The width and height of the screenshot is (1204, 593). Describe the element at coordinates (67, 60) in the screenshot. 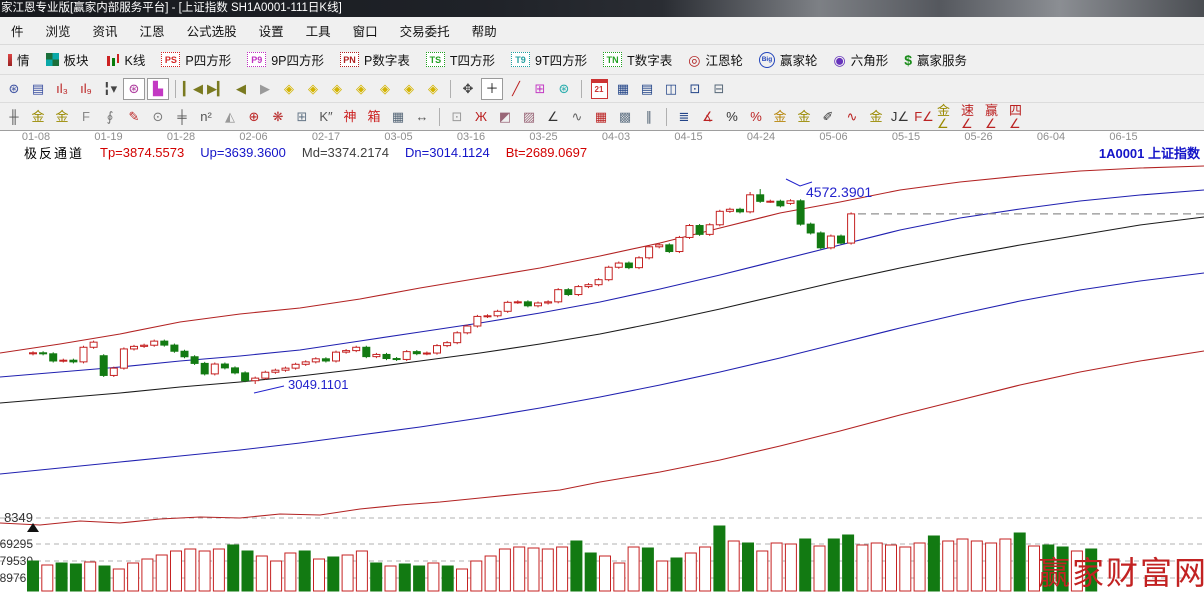

I see `toolbar-button-board: 板块` at that location.